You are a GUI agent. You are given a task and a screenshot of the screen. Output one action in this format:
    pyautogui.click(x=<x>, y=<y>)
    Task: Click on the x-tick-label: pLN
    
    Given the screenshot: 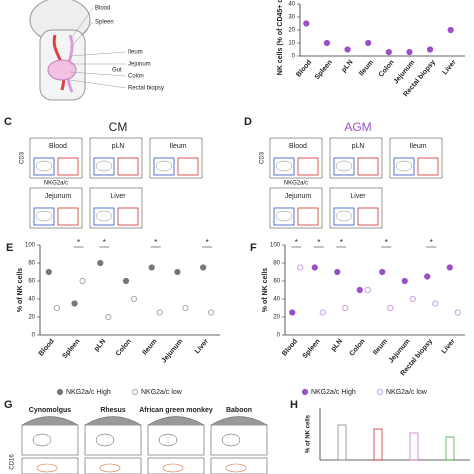 What is the action you would take?
    pyautogui.click(x=337, y=345)
    